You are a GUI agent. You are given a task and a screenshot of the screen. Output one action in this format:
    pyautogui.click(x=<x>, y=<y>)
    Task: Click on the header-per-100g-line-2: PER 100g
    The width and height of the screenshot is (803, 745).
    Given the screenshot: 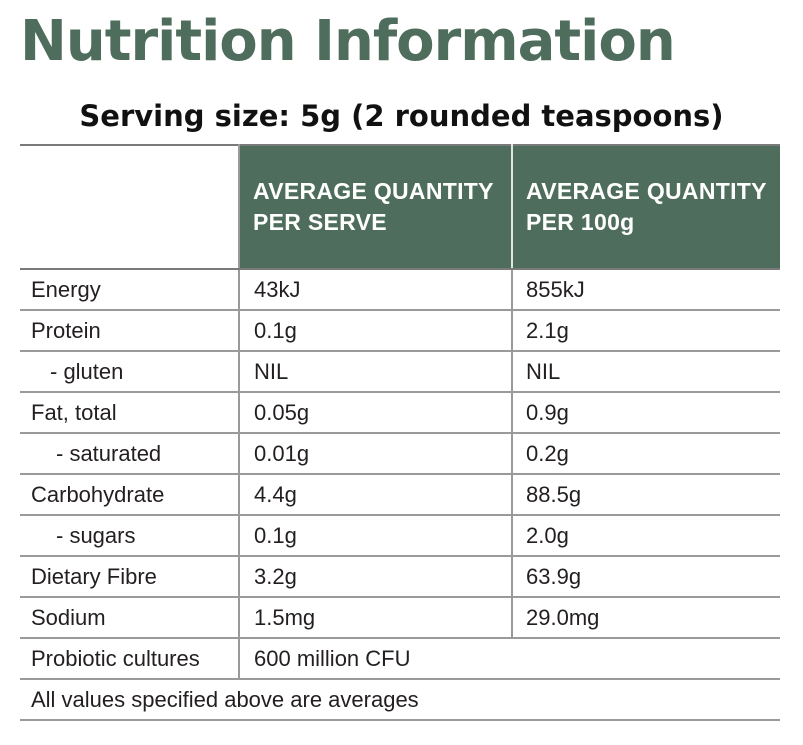 What is the action you would take?
    pyautogui.click(x=580, y=222)
    